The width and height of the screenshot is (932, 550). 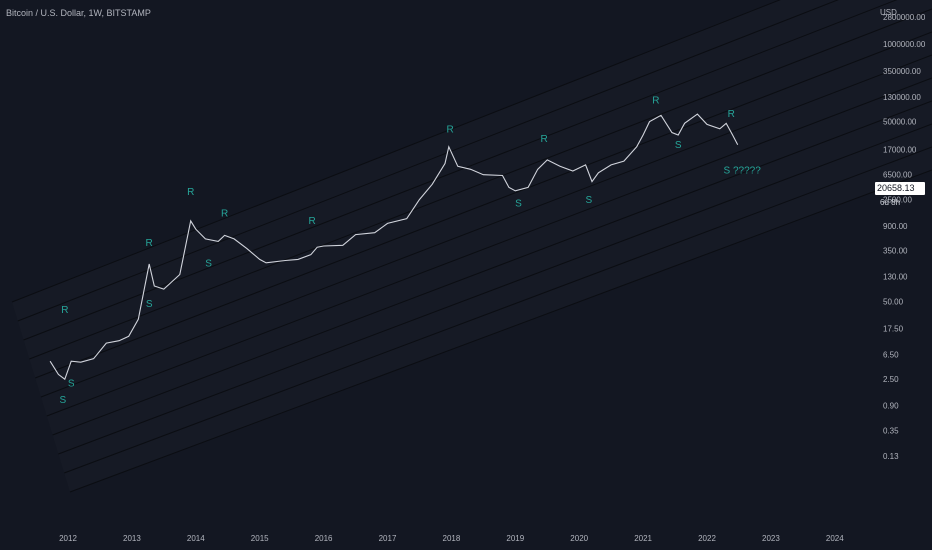 What do you see at coordinates (893, 329) in the screenshot?
I see `price-tick-label: 17.50` at bounding box center [893, 329].